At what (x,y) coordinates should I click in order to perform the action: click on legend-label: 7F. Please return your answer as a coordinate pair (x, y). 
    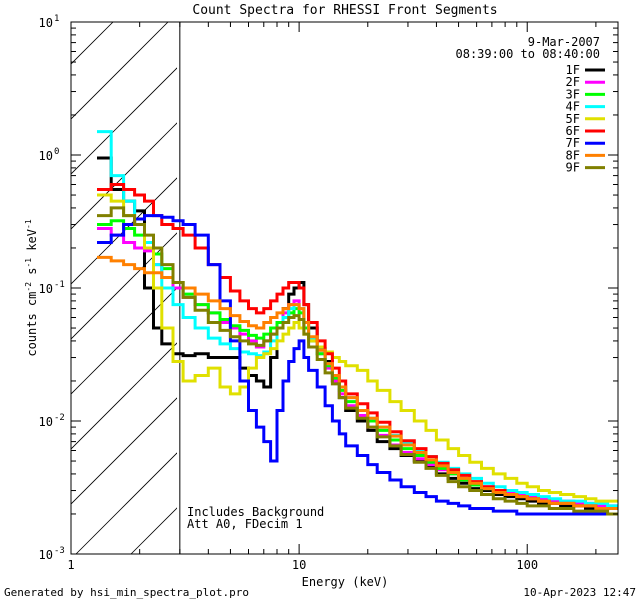
    Looking at the image, I should click on (573, 143).